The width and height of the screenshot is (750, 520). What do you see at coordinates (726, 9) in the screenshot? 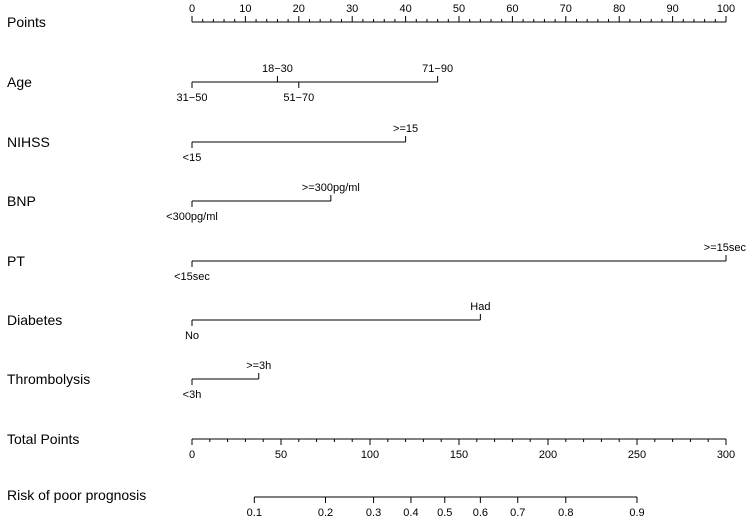
I see `points-tick-label: 100` at bounding box center [726, 9].